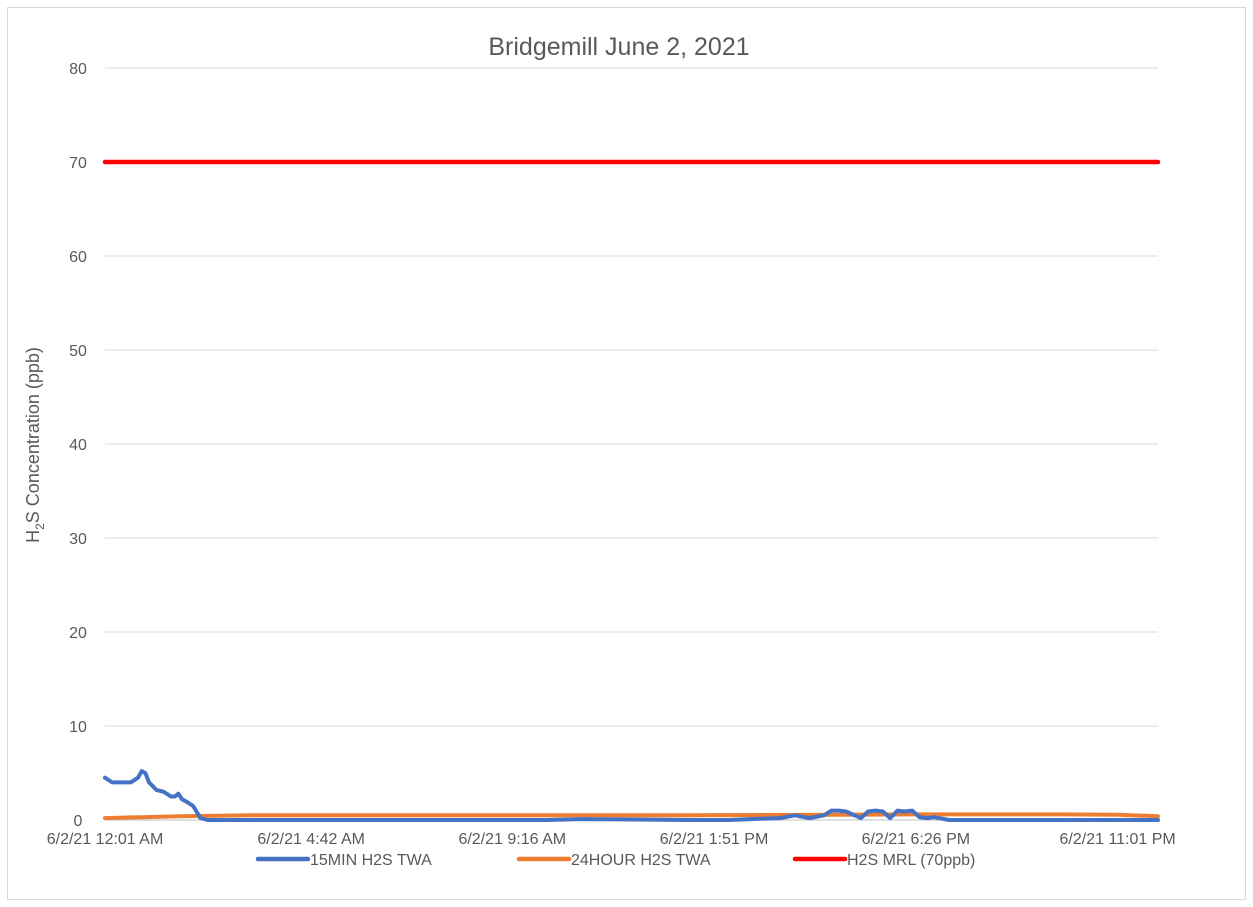 The height and width of the screenshot is (907, 1253). I want to click on y-tick-label: 50, so click(78, 351).